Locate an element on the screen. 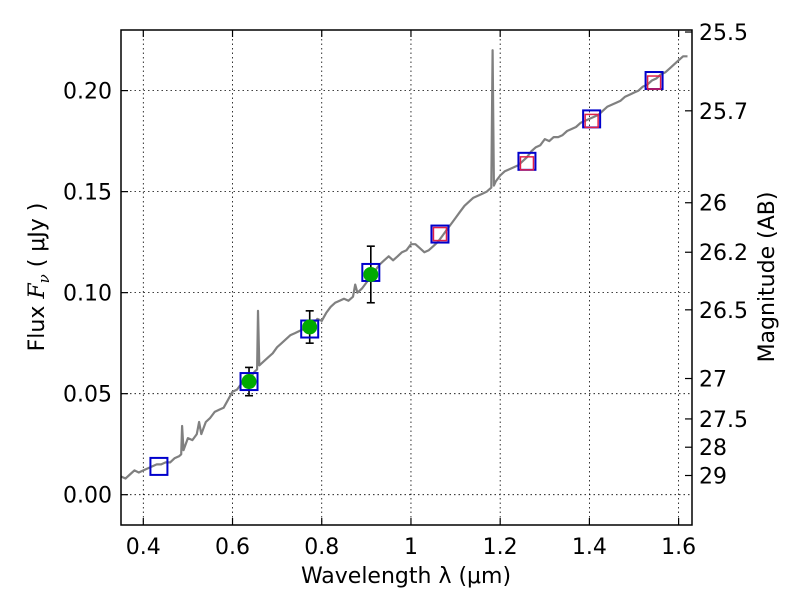 The image size is (800, 600). magnitude-tick-label: 25.5 is located at coordinates (723, 33).